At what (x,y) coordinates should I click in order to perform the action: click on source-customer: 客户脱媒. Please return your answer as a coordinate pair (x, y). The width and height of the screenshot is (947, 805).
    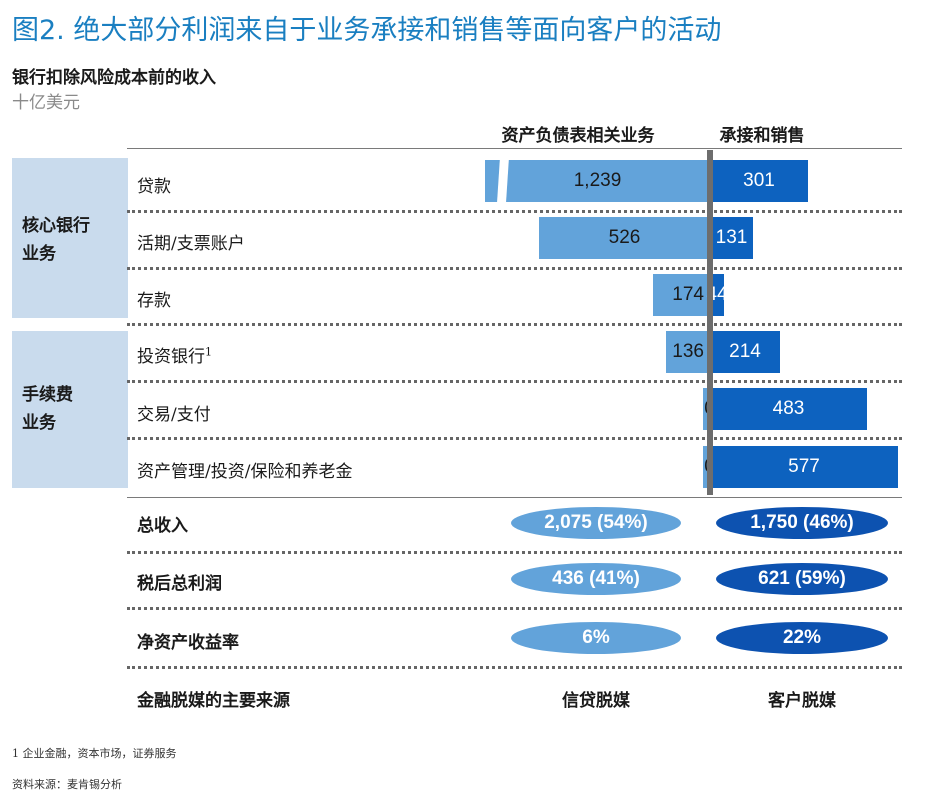
    Looking at the image, I should click on (802, 701).